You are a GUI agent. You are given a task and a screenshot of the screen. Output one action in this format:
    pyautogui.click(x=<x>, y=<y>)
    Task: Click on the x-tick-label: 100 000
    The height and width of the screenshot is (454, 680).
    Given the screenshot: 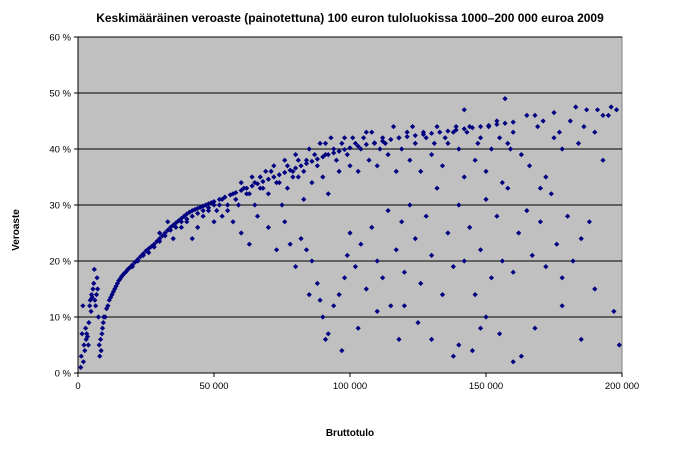 What is the action you would take?
    pyautogui.click(x=350, y=386)
    